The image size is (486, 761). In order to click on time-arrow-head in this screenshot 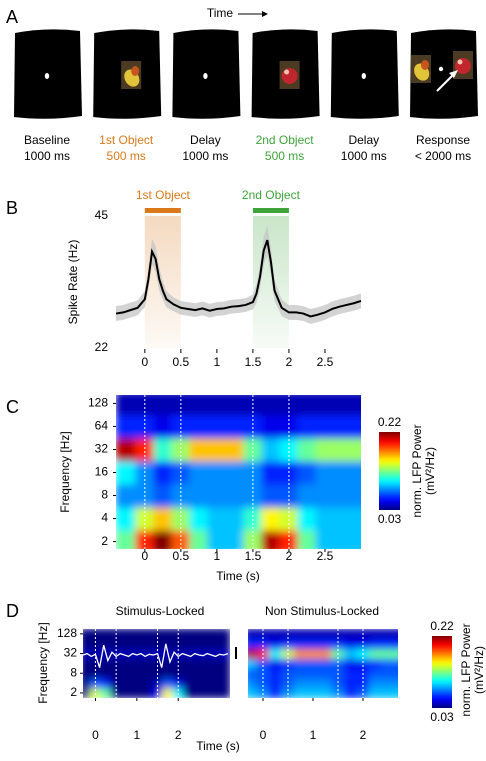, I will do `click(265, 14)`.